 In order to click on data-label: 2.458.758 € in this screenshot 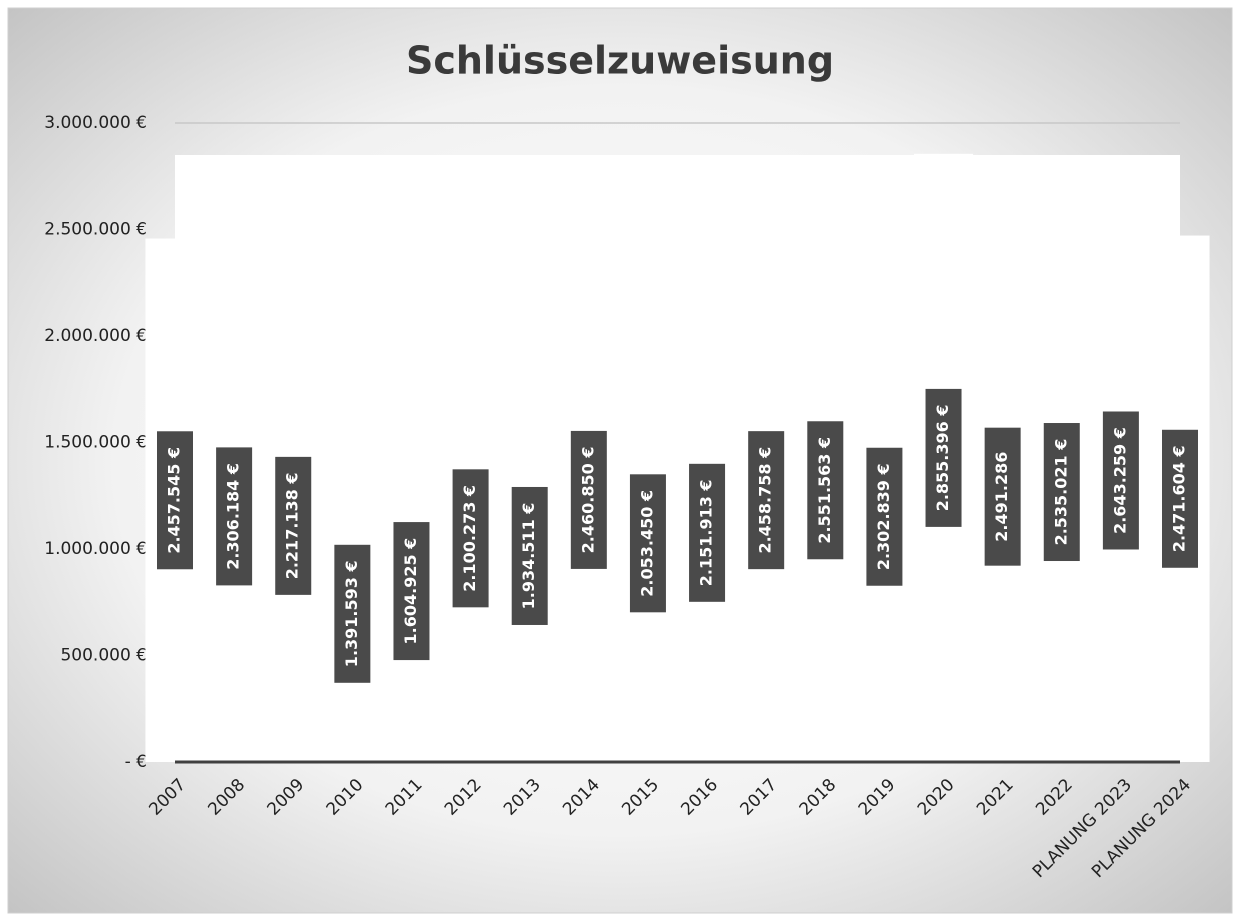, I will do `click(765, 500)`.